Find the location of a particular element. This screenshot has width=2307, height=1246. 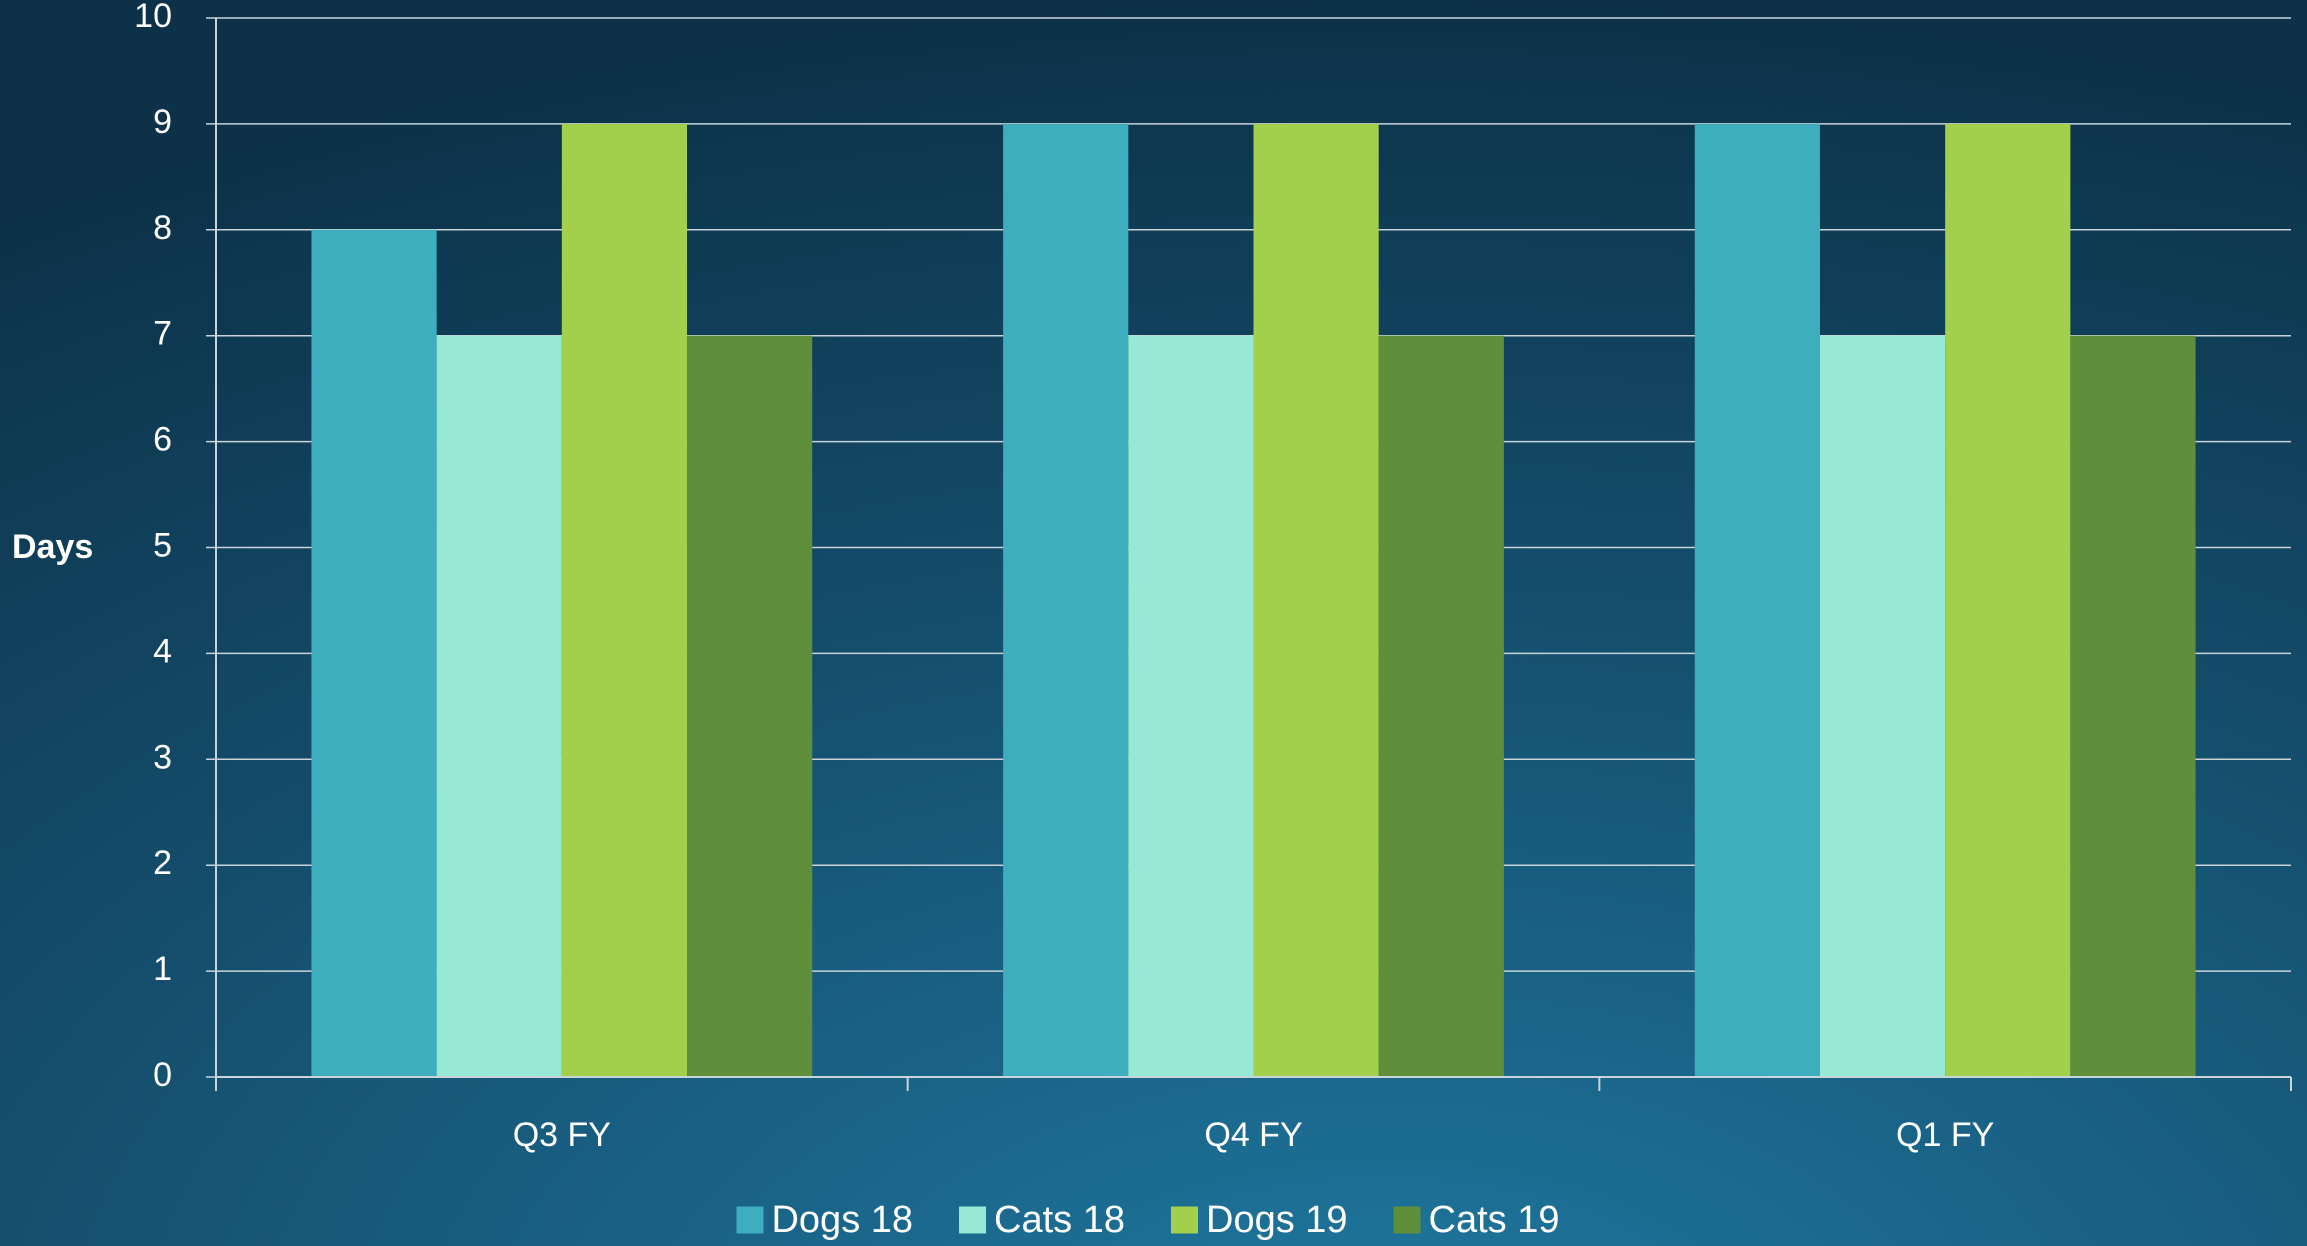

y-tick-label: 0 is located at coordinates (162, 1075).